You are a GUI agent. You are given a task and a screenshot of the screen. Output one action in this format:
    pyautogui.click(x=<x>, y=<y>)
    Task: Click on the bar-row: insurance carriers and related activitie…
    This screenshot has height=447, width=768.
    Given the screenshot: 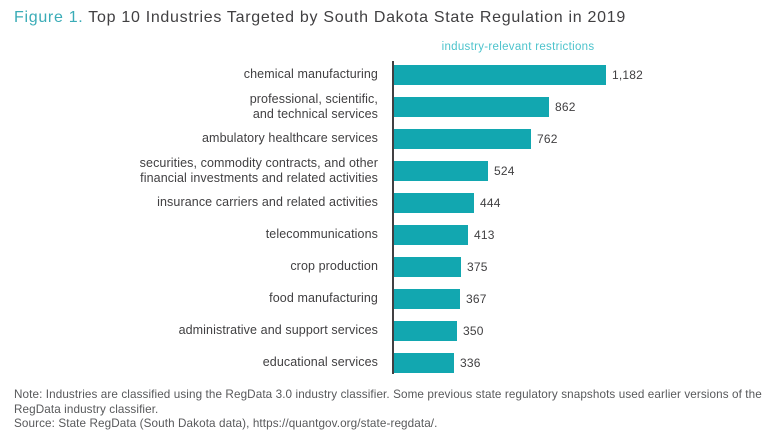 What is the action you would take?
    pyautogui.click(x=384, y=203)
    